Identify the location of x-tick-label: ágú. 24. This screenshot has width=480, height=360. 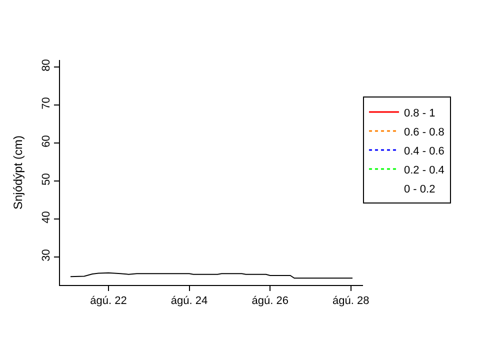
(189, 301).